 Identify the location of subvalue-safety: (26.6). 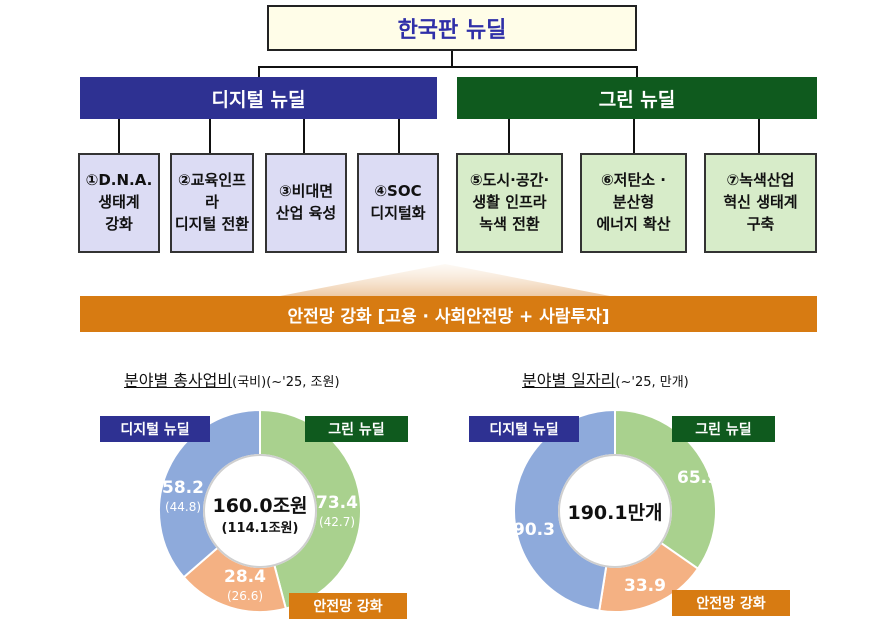
(245, 596).